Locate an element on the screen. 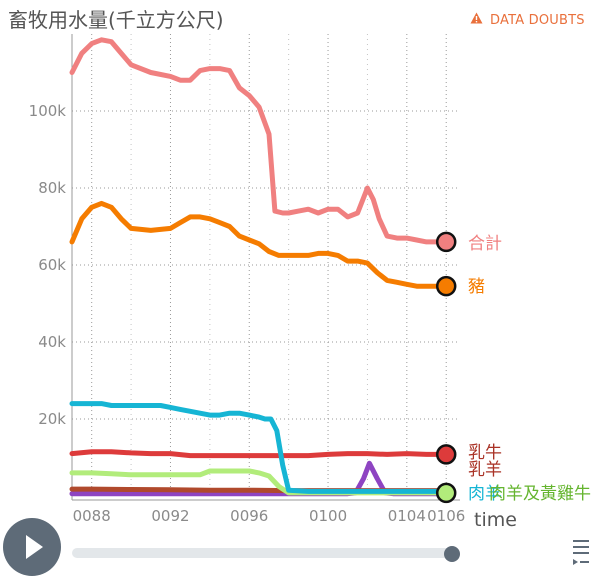  y-tick-label: 20k is located at coordinates (52, 419).